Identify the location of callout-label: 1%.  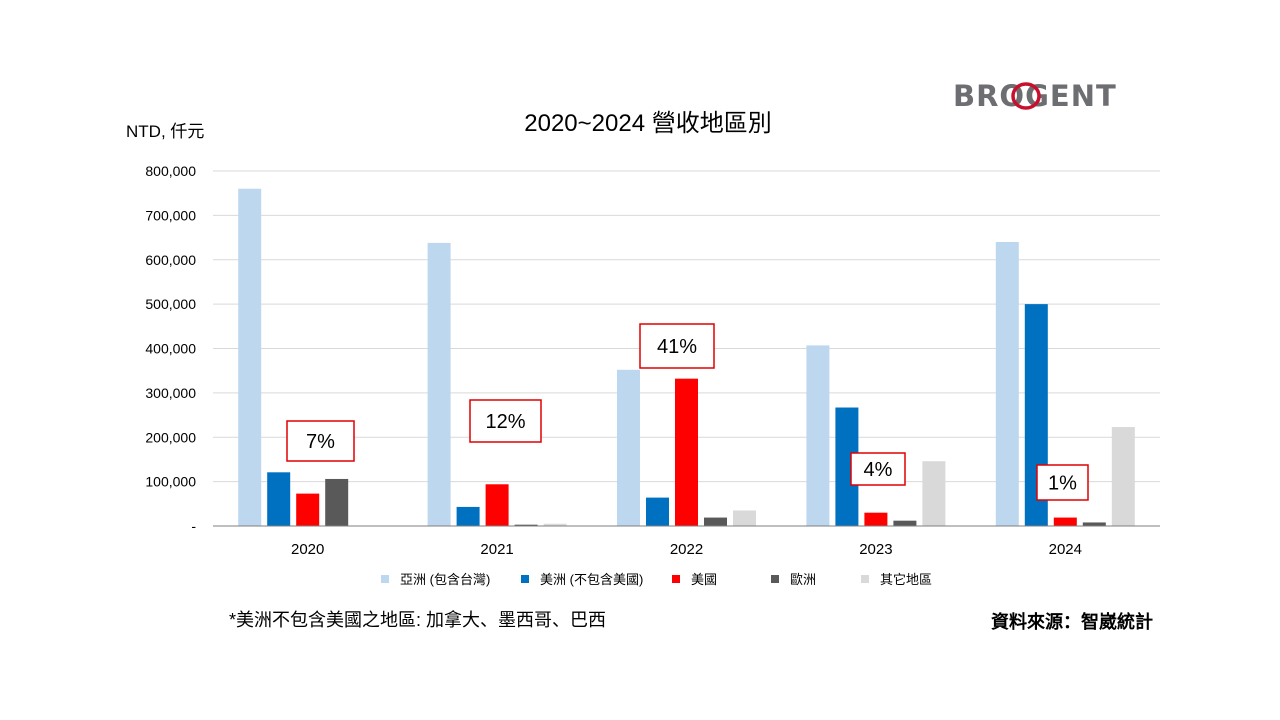
(1062, 484).